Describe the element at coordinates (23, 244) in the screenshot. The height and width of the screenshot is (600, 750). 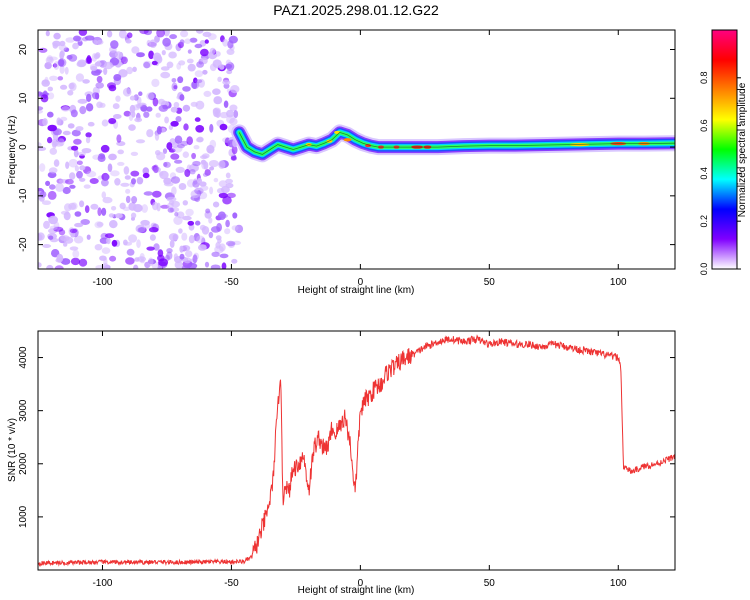
I see `spectrogram-ytick-label: -20` at that location.